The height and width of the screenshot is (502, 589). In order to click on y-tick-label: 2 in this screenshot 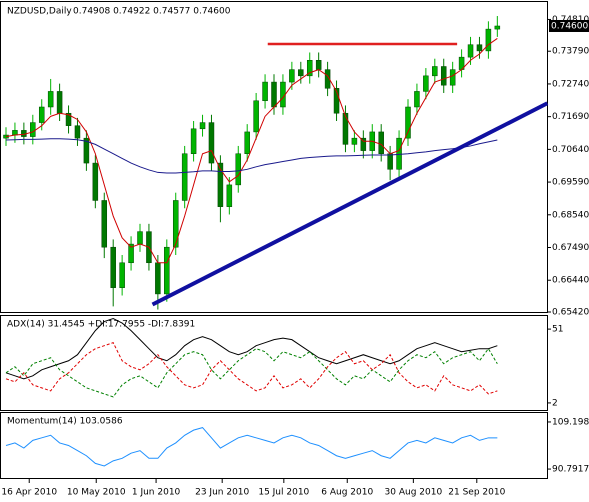, I will do `click(555, 403)`.